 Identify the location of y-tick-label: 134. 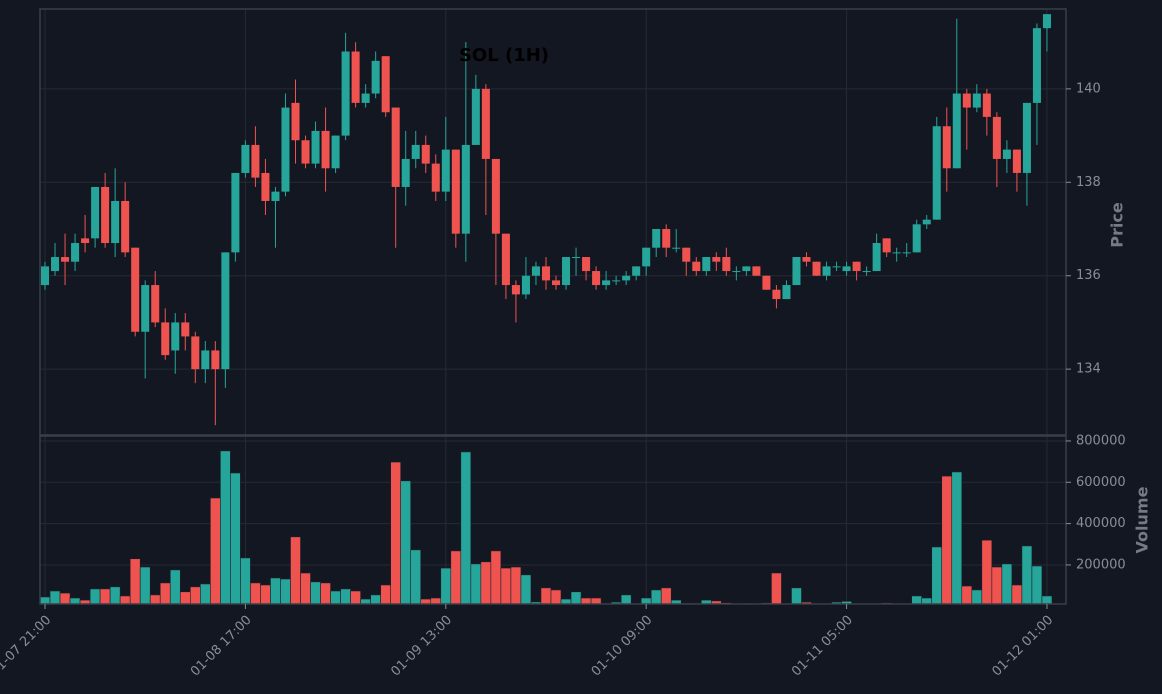
(1088, 369).